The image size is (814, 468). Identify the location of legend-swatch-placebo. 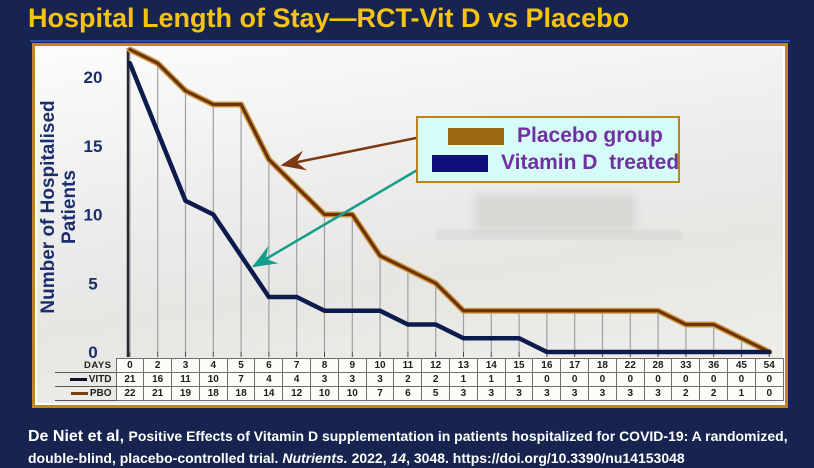
(476, 136).